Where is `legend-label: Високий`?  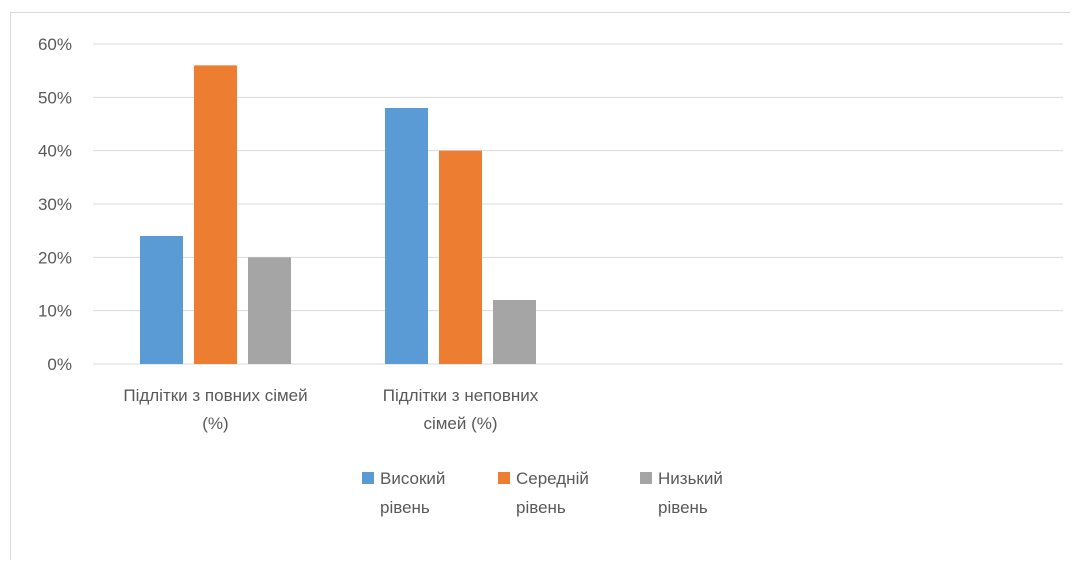 legend-label: Високий is located at coordinates (412, 478).